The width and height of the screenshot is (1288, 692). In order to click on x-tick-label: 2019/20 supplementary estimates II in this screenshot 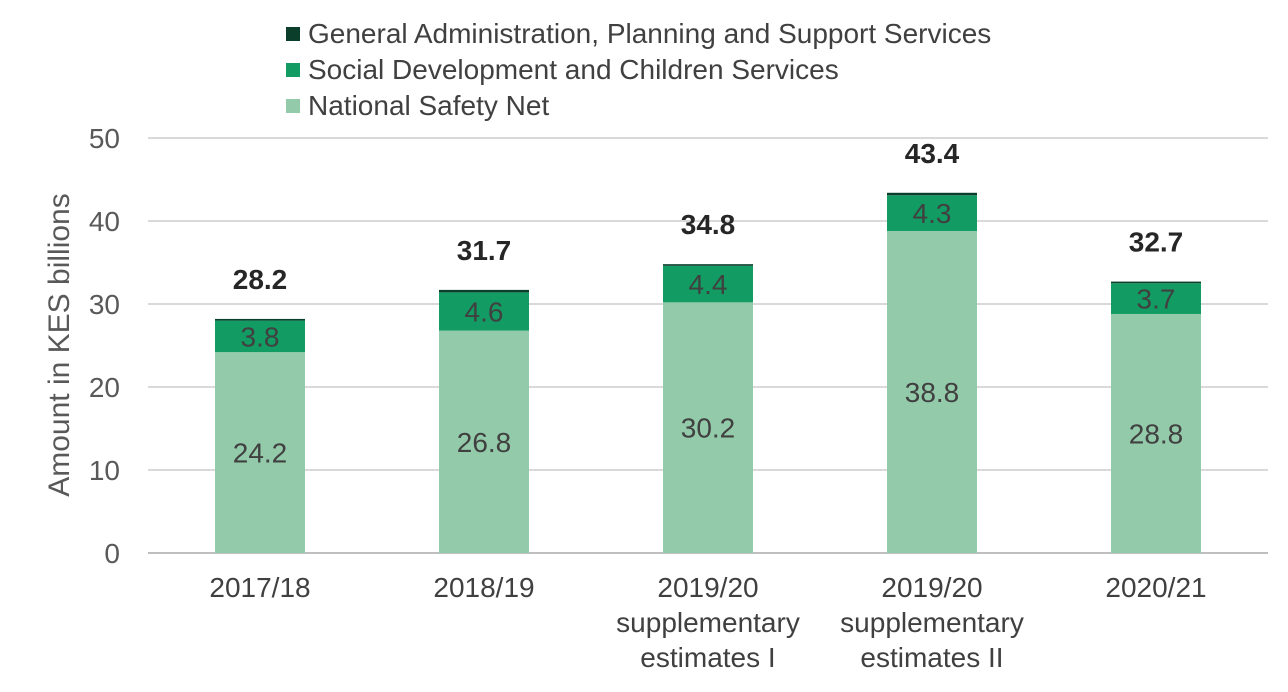, I will do `click(932, 622)`.